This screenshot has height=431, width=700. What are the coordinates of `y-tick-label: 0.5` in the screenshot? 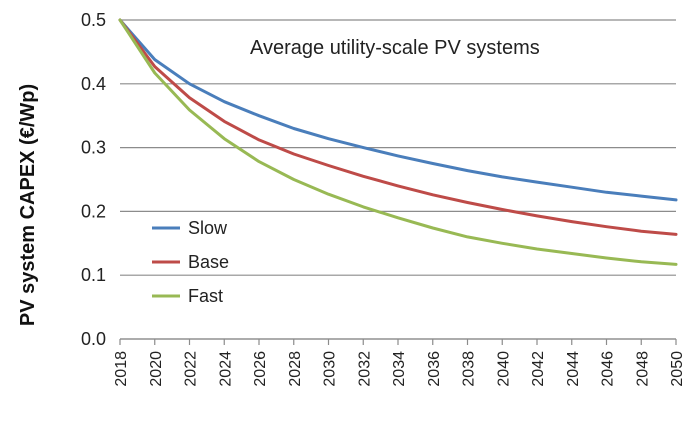 It's located at (93, 20).